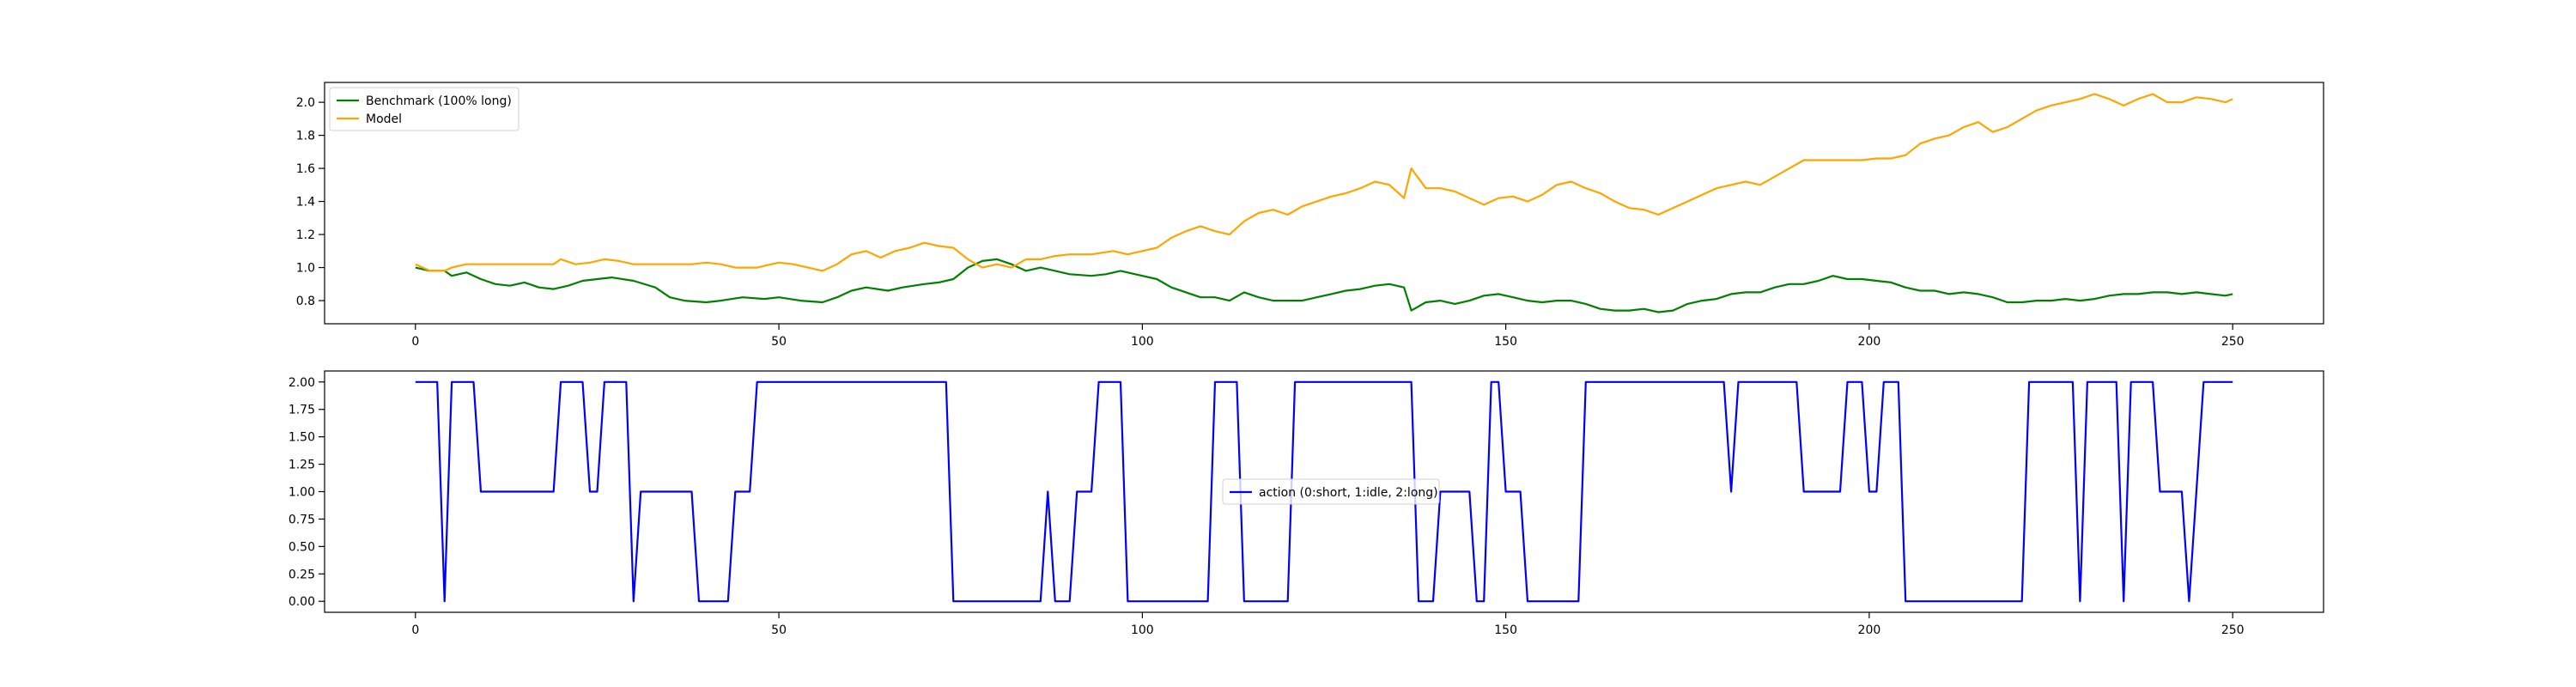  Describe the element at coordinates (439, 101) in the screenshot. I see `legend-label: Benchmark (100% long)` at that location.